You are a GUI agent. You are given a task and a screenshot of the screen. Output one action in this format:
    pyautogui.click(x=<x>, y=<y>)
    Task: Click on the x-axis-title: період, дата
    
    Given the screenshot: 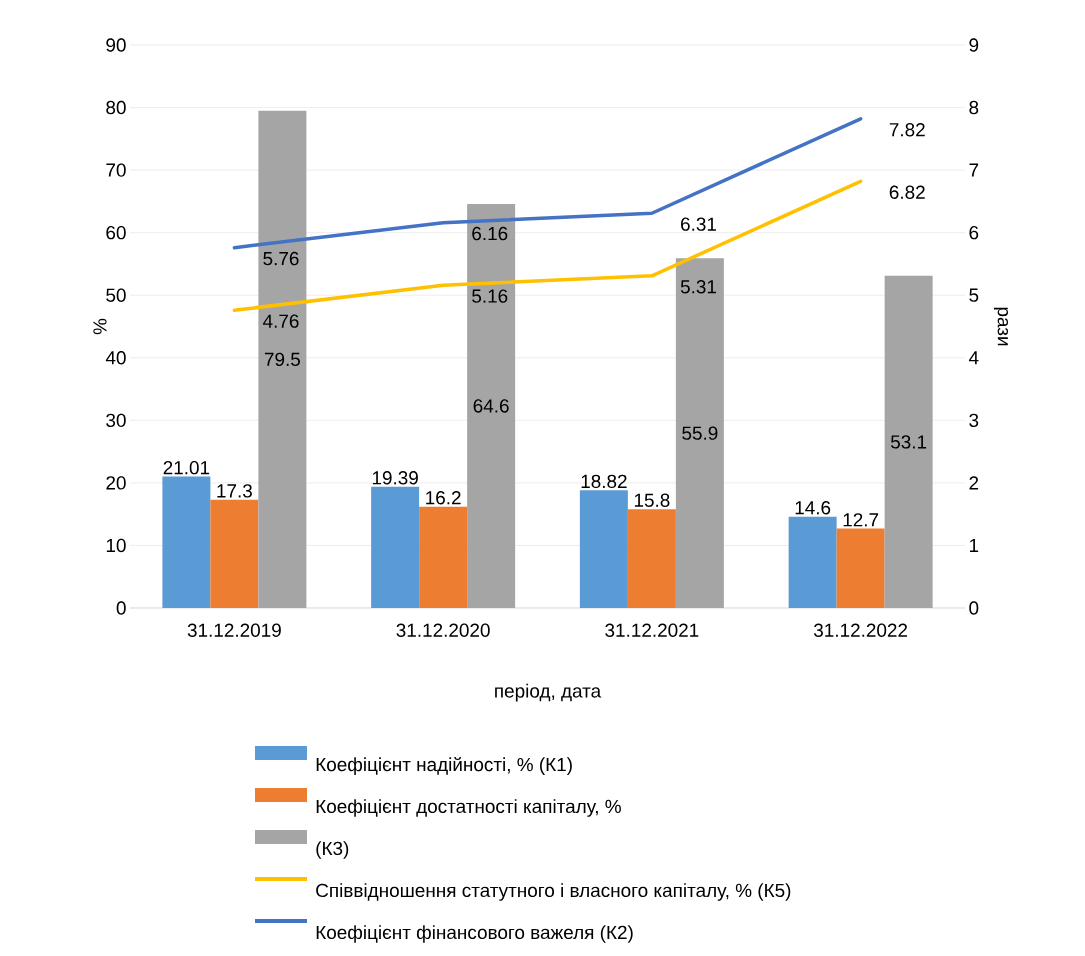 What is the action you would take?
    pyautogui.click(x=548, y=692)
    